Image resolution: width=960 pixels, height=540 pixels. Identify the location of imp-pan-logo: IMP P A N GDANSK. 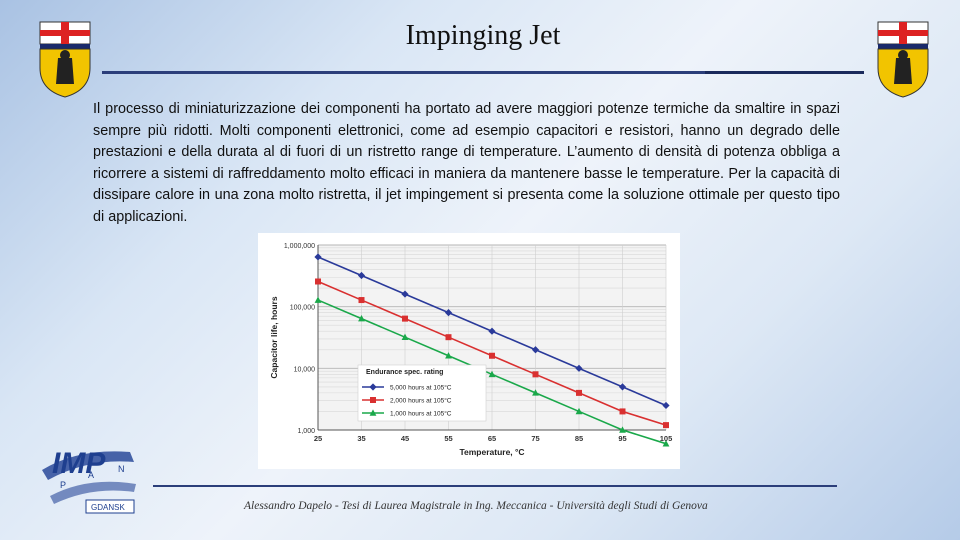
(89, 480).